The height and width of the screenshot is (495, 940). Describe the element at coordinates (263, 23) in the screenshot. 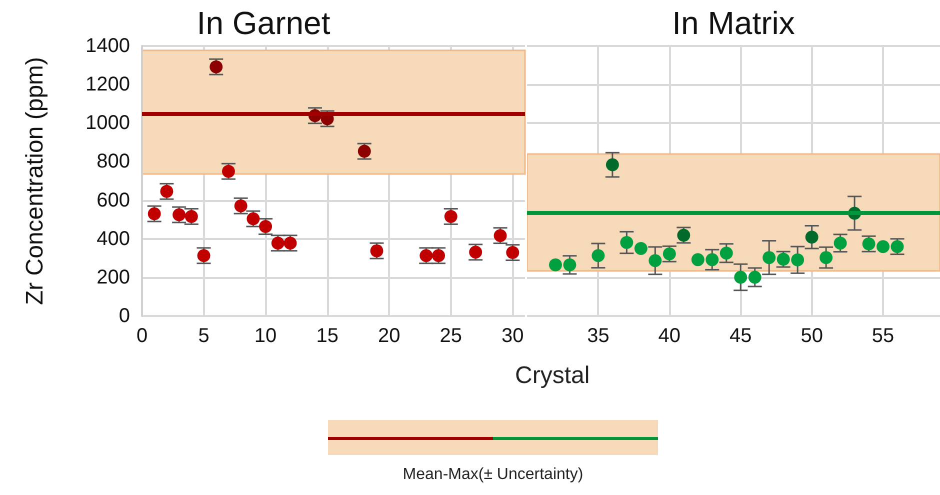

I see `chart-title: In Garnet` at that location.